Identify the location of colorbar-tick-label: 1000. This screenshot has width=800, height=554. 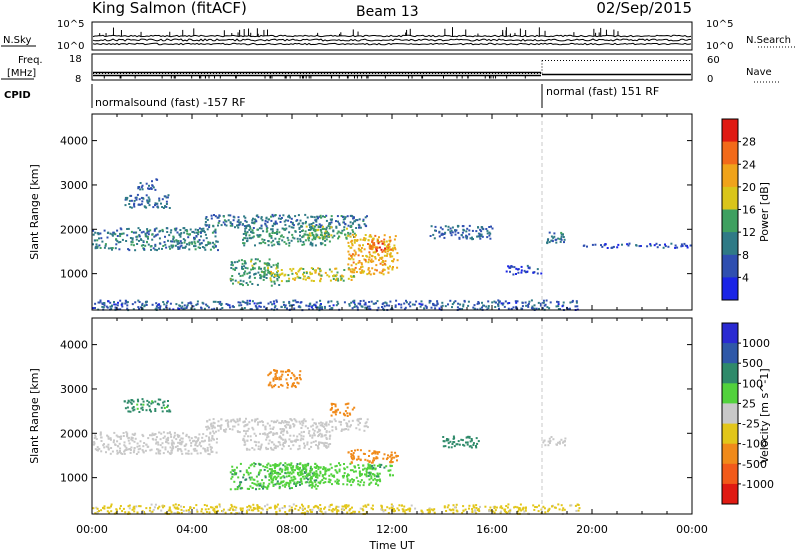
(756, 343).